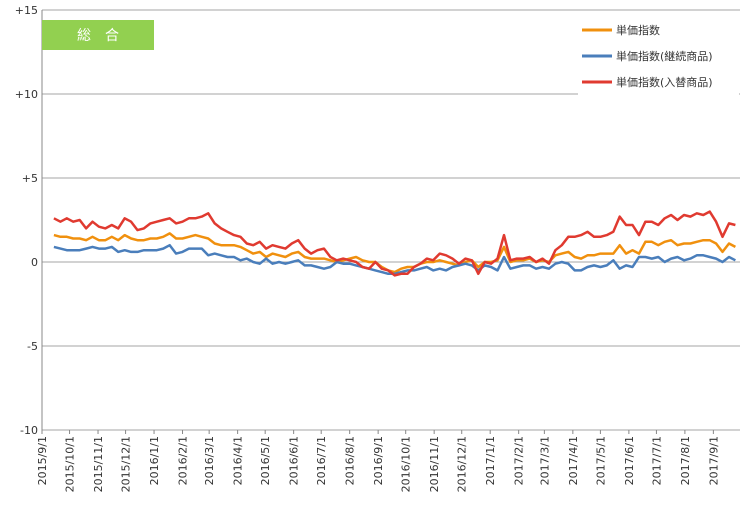 The height and width of the screenshot is (510, 745). What do you see at coordinates (32, 346) in the screenshot?
I see `y-tick-label: -5` at bounding box center [32, 346].